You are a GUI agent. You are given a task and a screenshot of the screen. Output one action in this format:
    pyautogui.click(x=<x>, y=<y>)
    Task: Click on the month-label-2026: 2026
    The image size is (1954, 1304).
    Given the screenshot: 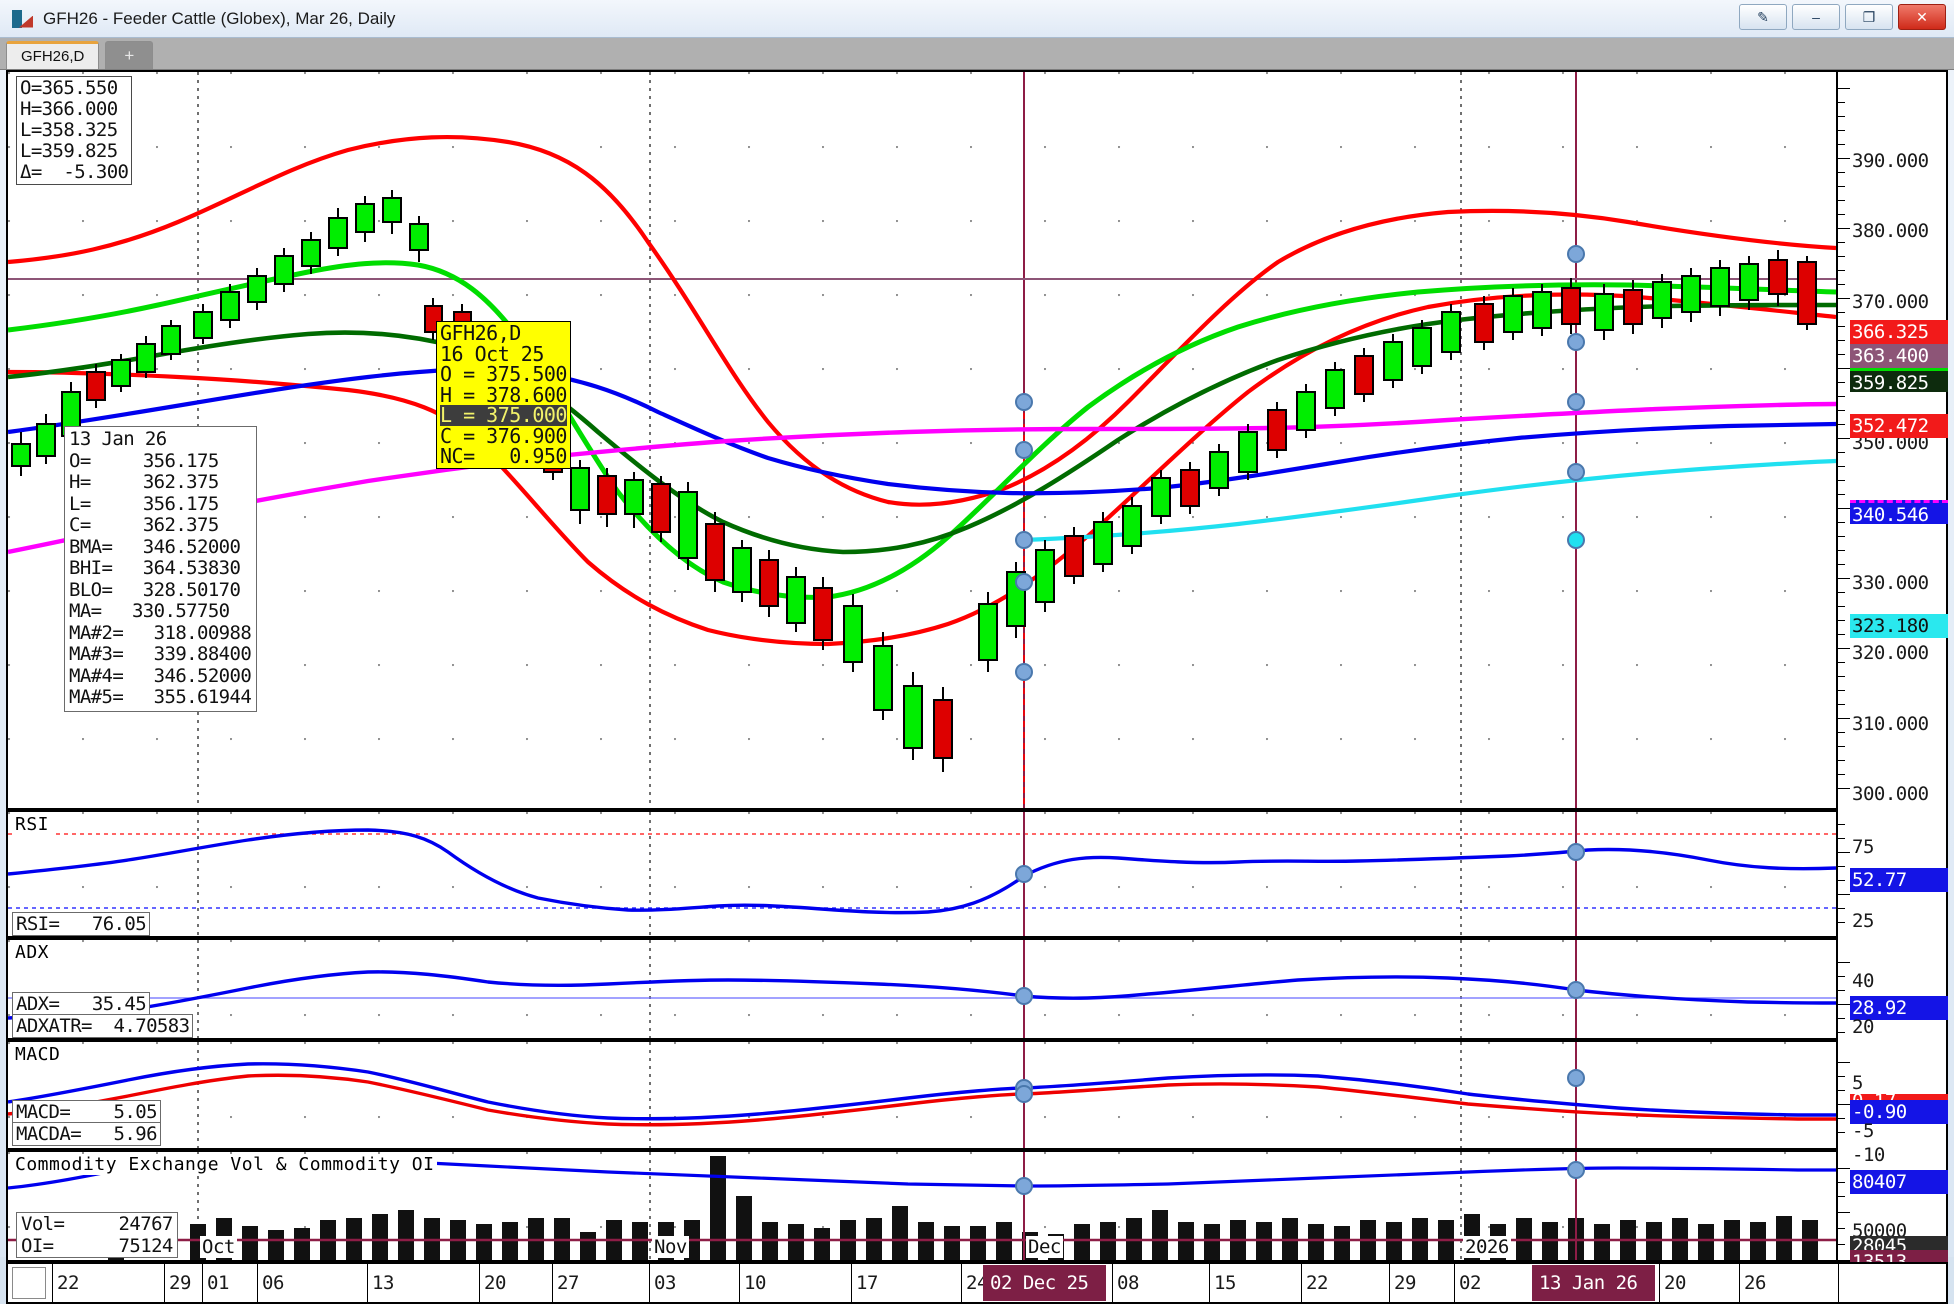 What is the action you would take?
    pyautogui.click(x=1487, y=1247)
    